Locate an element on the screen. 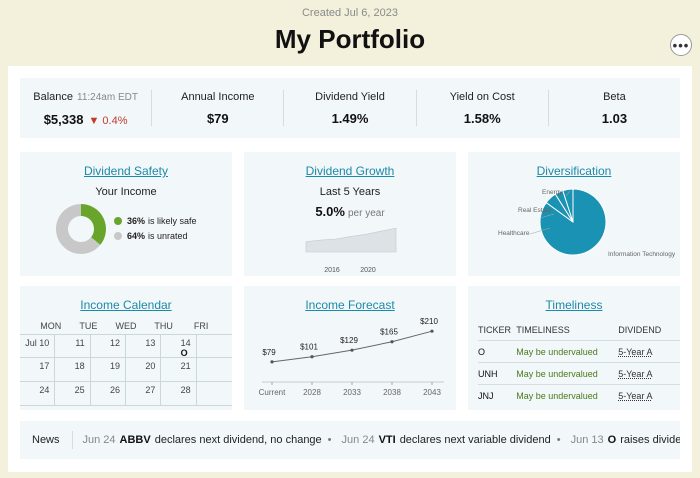 The image size is (700, 478). calendar-day-cell: 13 is located at coordinates (143, 346).